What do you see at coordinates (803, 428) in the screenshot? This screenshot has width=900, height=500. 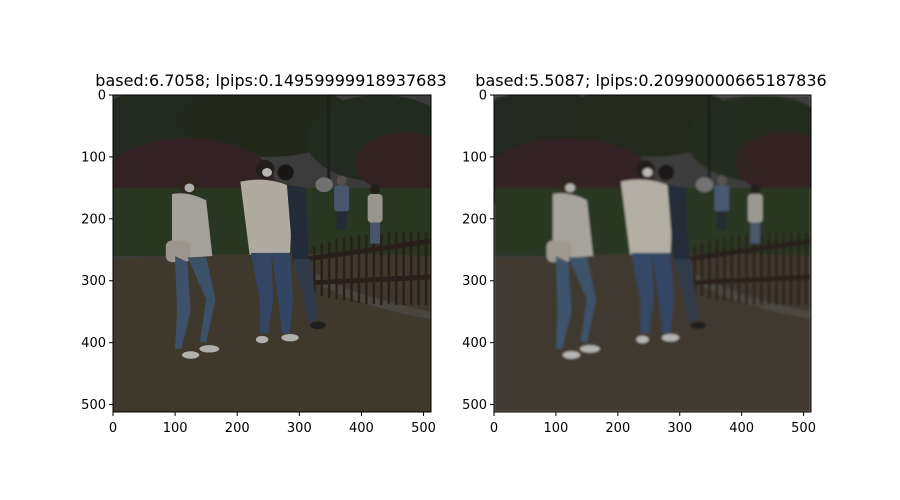 I see `right-x-tick-label: 500` at bounding box center [803, 428].